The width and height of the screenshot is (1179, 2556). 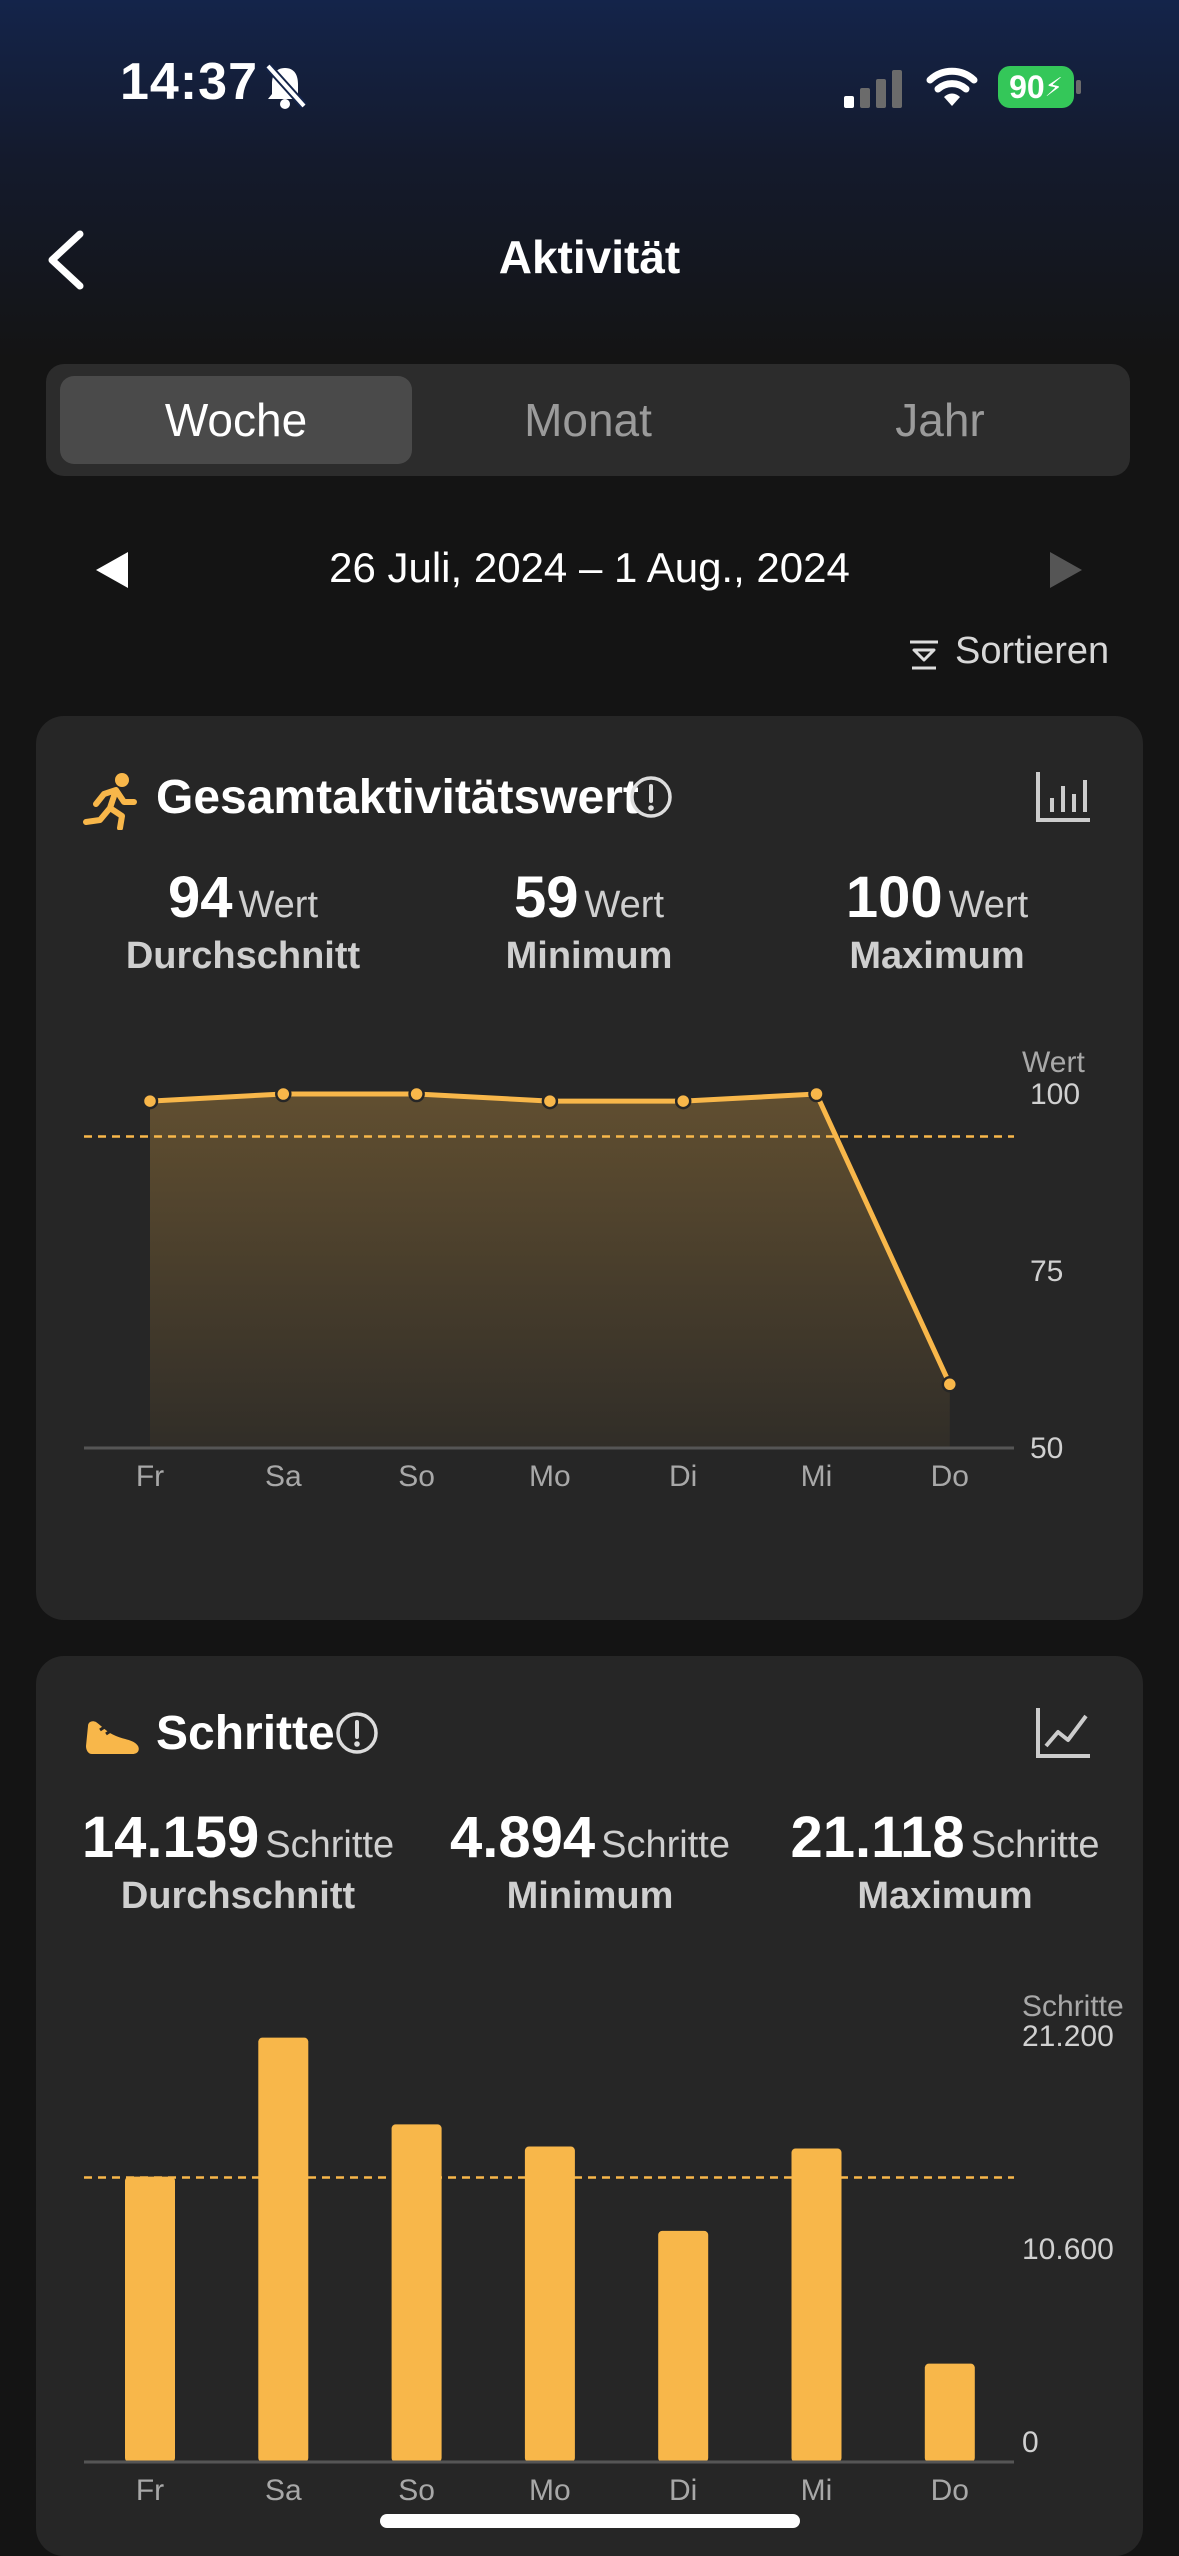 I want to click on bell-slash-icon, so click(x=286, y=86).